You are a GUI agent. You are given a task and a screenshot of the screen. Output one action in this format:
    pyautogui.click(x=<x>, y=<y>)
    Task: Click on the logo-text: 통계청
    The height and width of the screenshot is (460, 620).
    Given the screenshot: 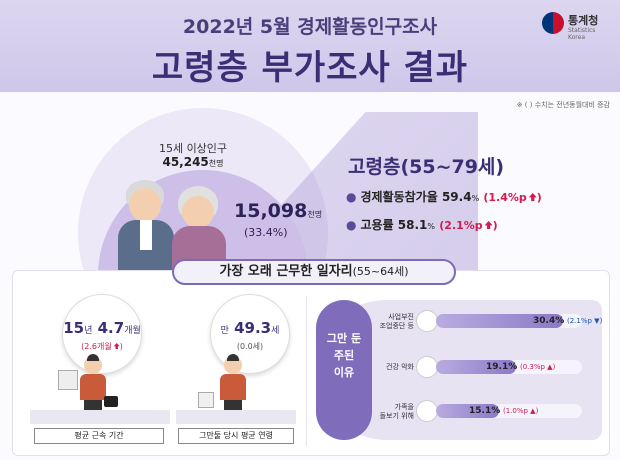 What is the action you would take?
    pyautogui.click(x=583, y=20)
    